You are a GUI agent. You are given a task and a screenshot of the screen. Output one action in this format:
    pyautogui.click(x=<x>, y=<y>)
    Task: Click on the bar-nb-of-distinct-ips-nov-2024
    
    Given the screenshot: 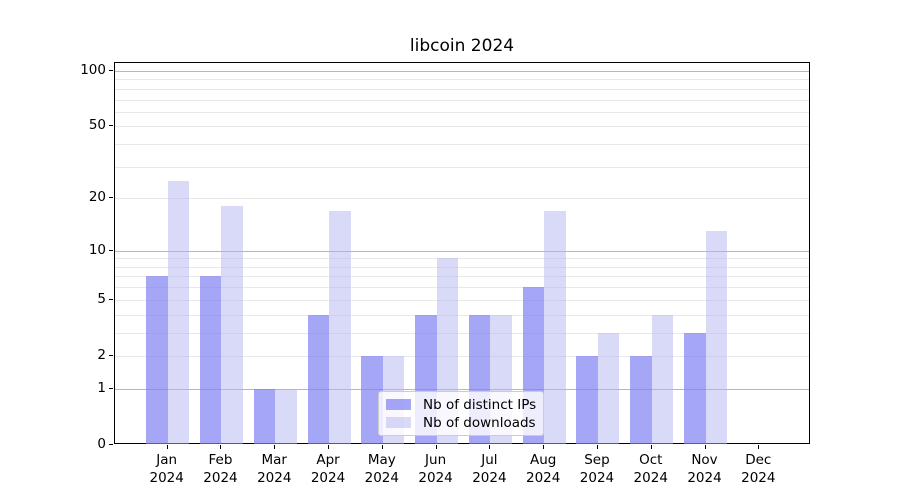 What is the action you would take?
    pyautogui.click(x=695, y=388)
    